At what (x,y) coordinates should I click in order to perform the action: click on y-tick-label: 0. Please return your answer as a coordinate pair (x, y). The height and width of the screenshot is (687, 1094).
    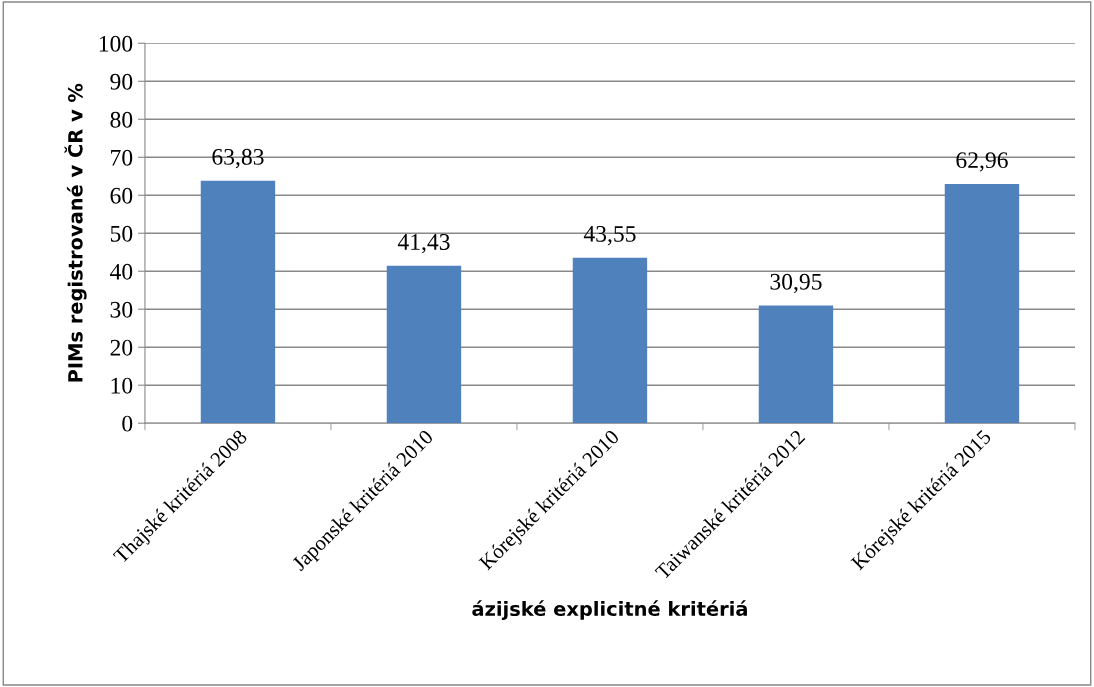
    Looking at the image, I should click on (127, 423).